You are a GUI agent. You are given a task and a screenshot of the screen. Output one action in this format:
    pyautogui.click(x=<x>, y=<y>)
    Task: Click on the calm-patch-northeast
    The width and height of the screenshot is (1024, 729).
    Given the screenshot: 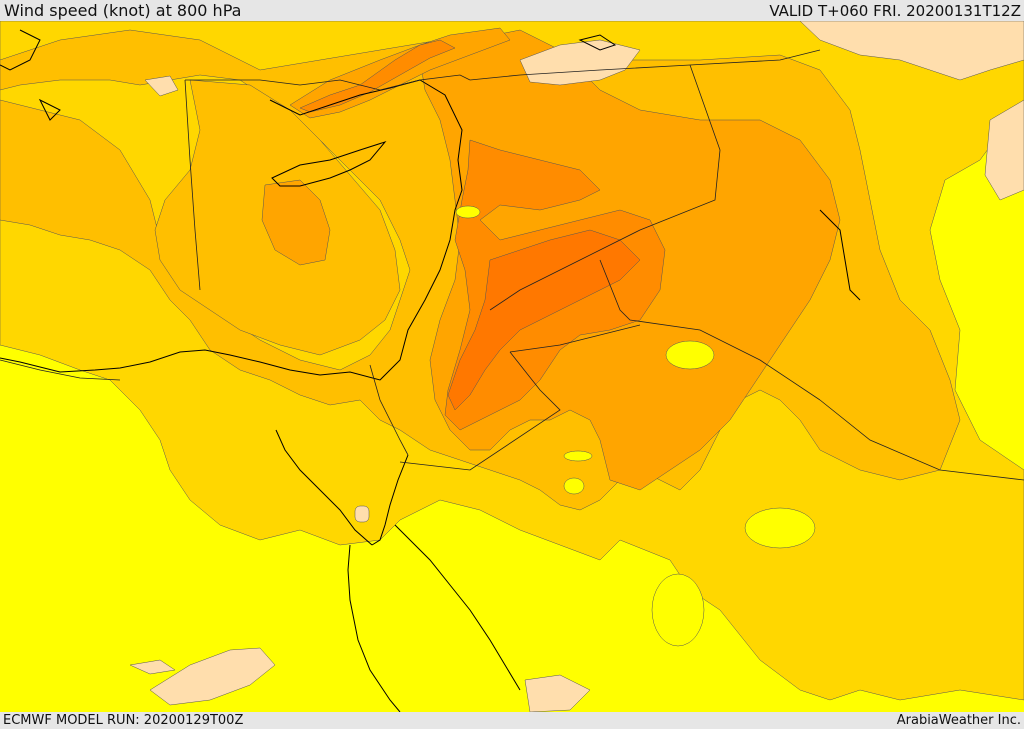 What is the action you would take?
    pyautogui.click(x=911, y=51)
    